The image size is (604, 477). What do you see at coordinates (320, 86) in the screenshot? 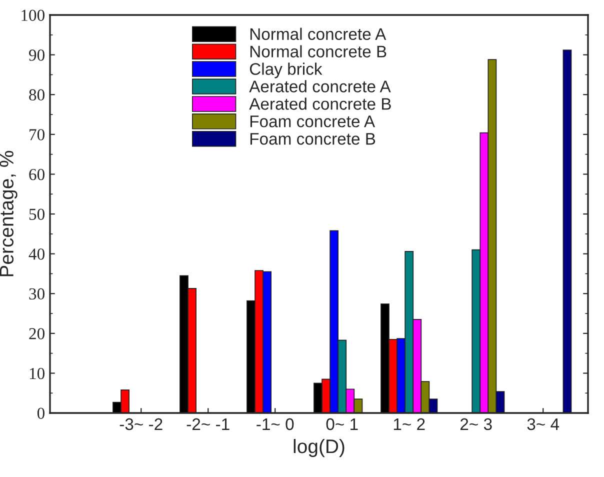
I see `legend-label: Aerated concrete A` at bounding box center [320, 86].